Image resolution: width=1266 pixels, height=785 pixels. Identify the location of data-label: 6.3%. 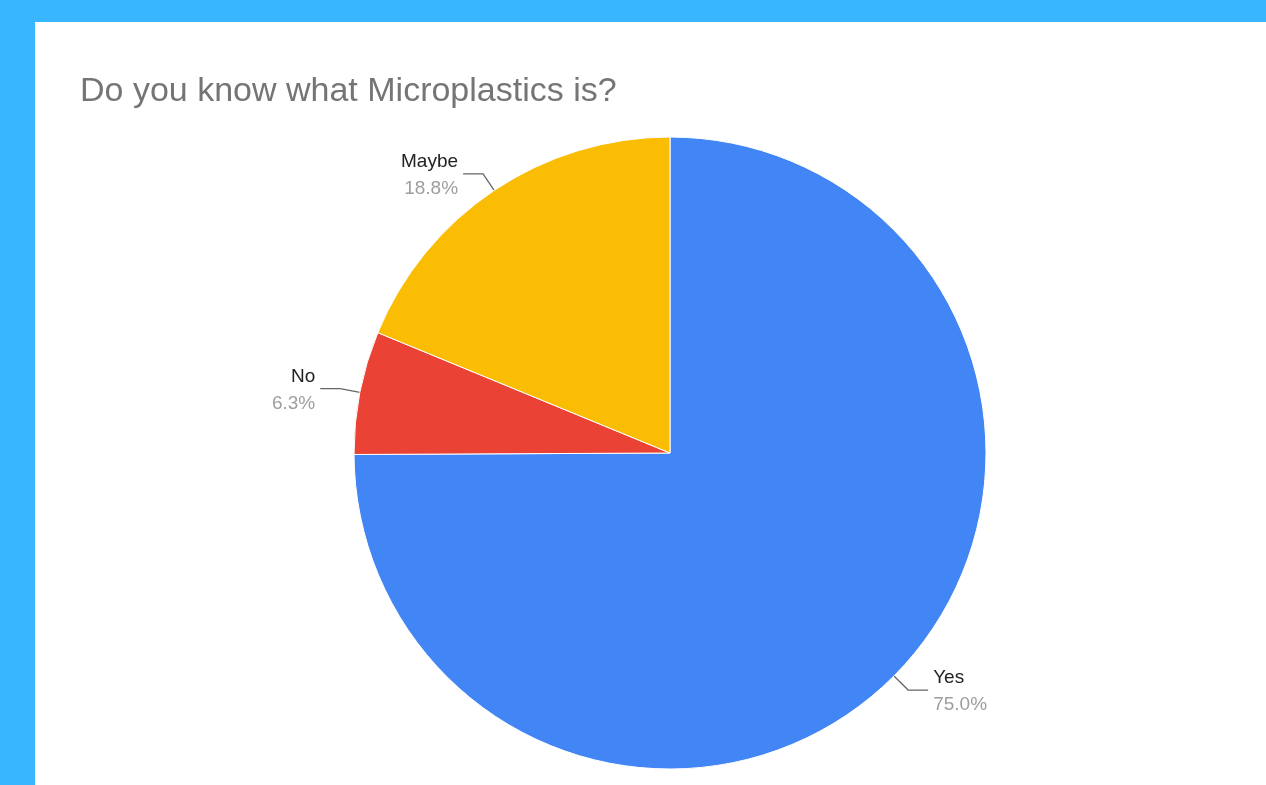
(293, 402).